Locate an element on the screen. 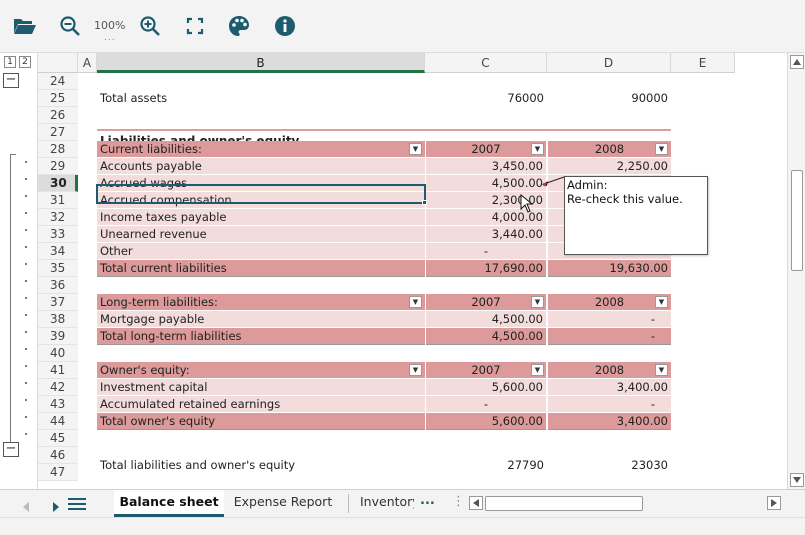 This screenshot has height=535, width=805. select-all-corner is located at coordinates (58, 63).